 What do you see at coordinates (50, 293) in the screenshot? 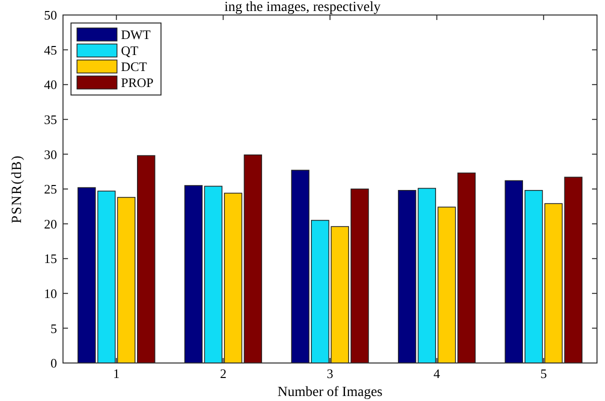
I see `y-tick-label: 10` at bounding box center [50, 293].